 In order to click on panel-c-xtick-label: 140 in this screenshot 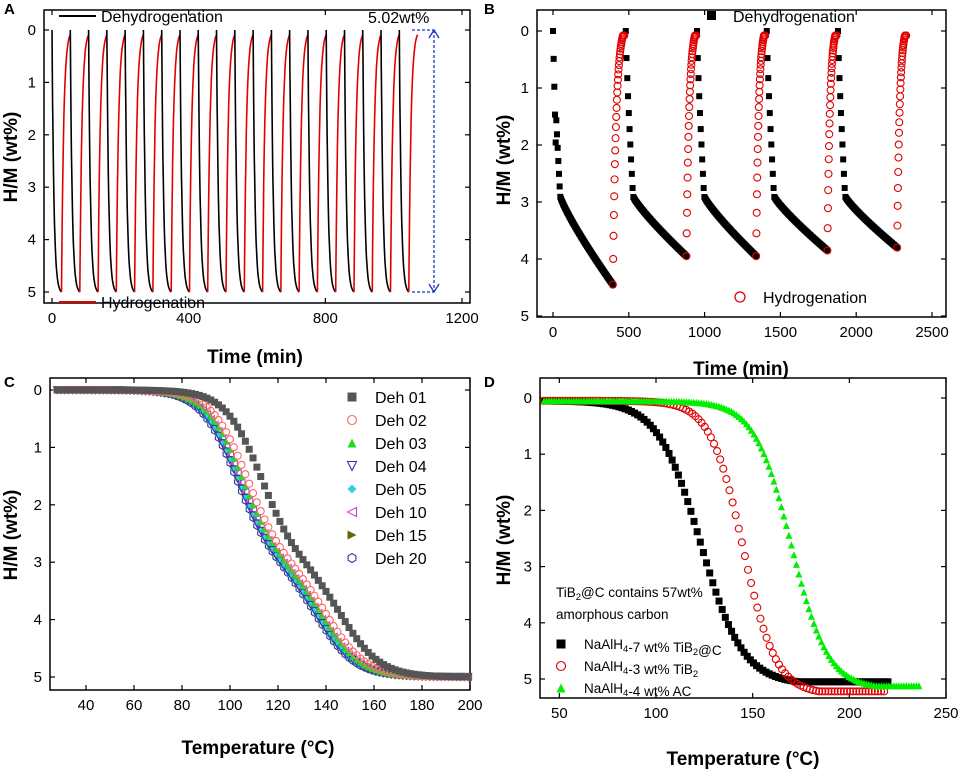, I will do `click(325, 705)`.